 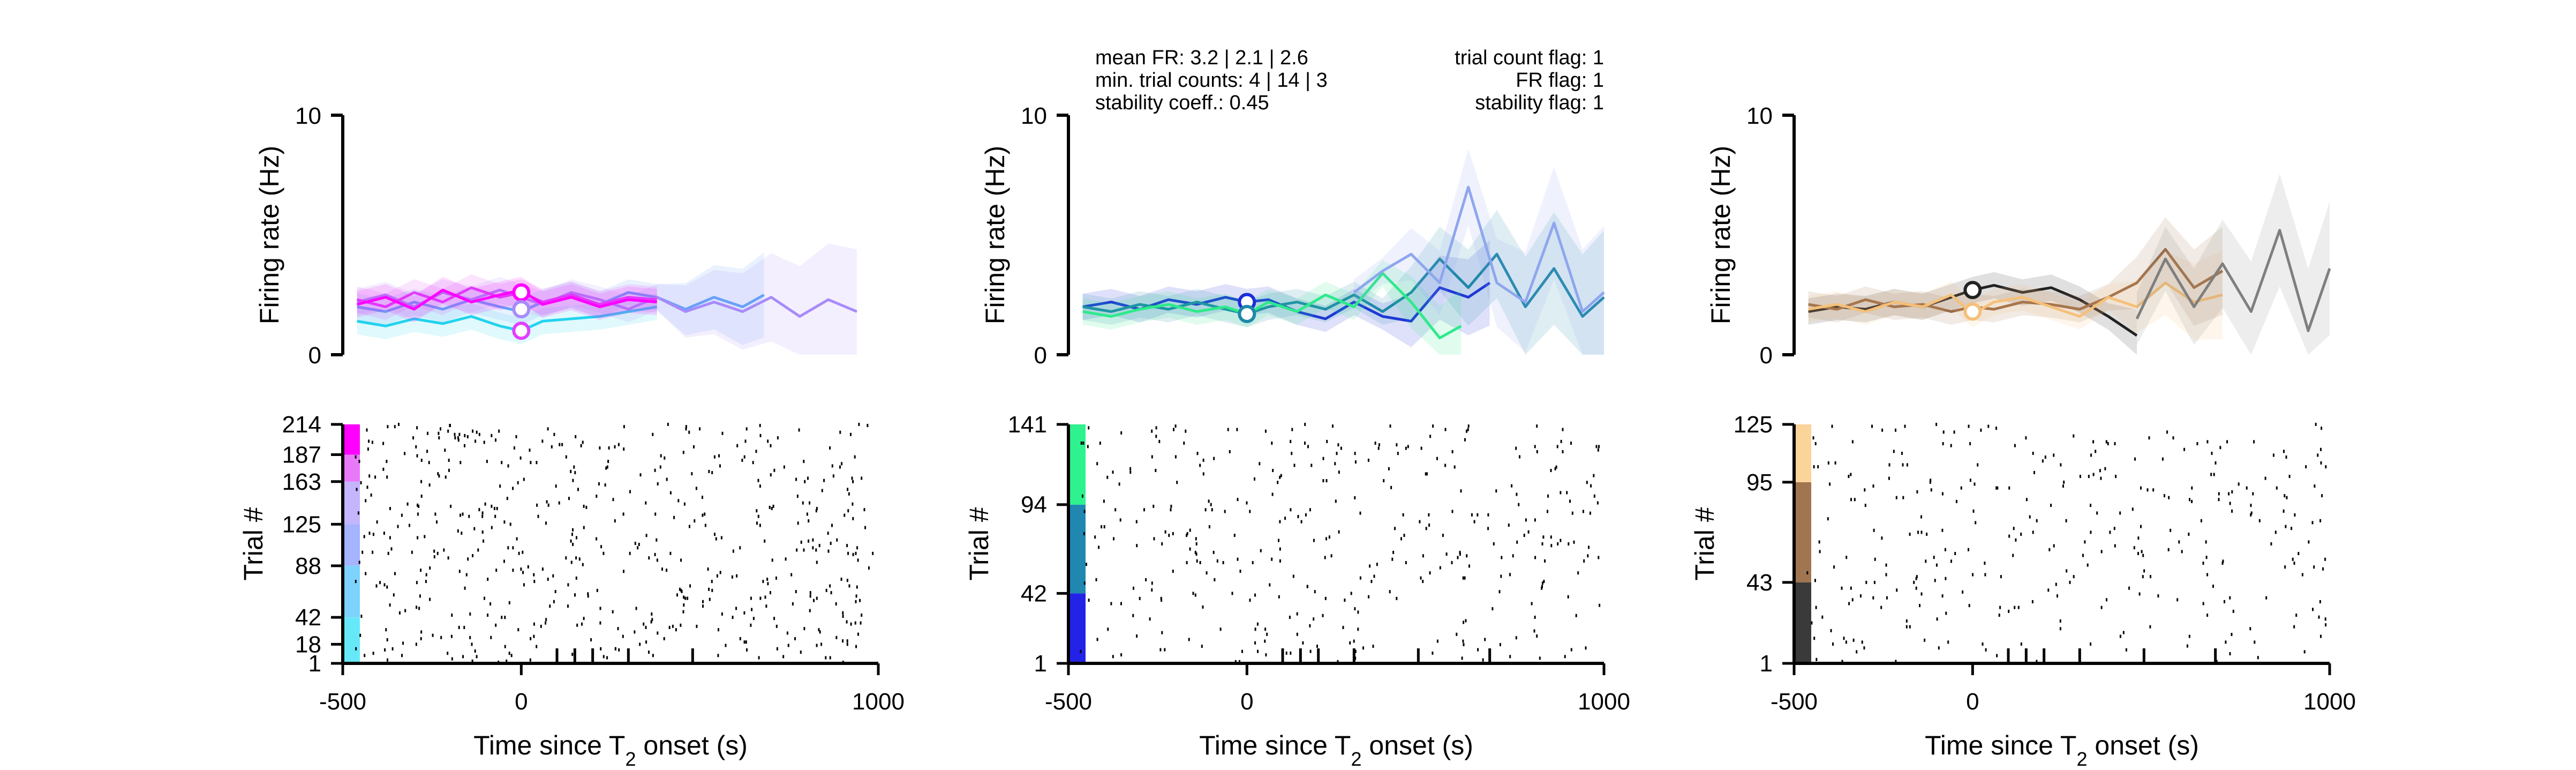 I want to click on rate-y-axis-label: Firing rate (Hz), so click(x=1721, y=235).